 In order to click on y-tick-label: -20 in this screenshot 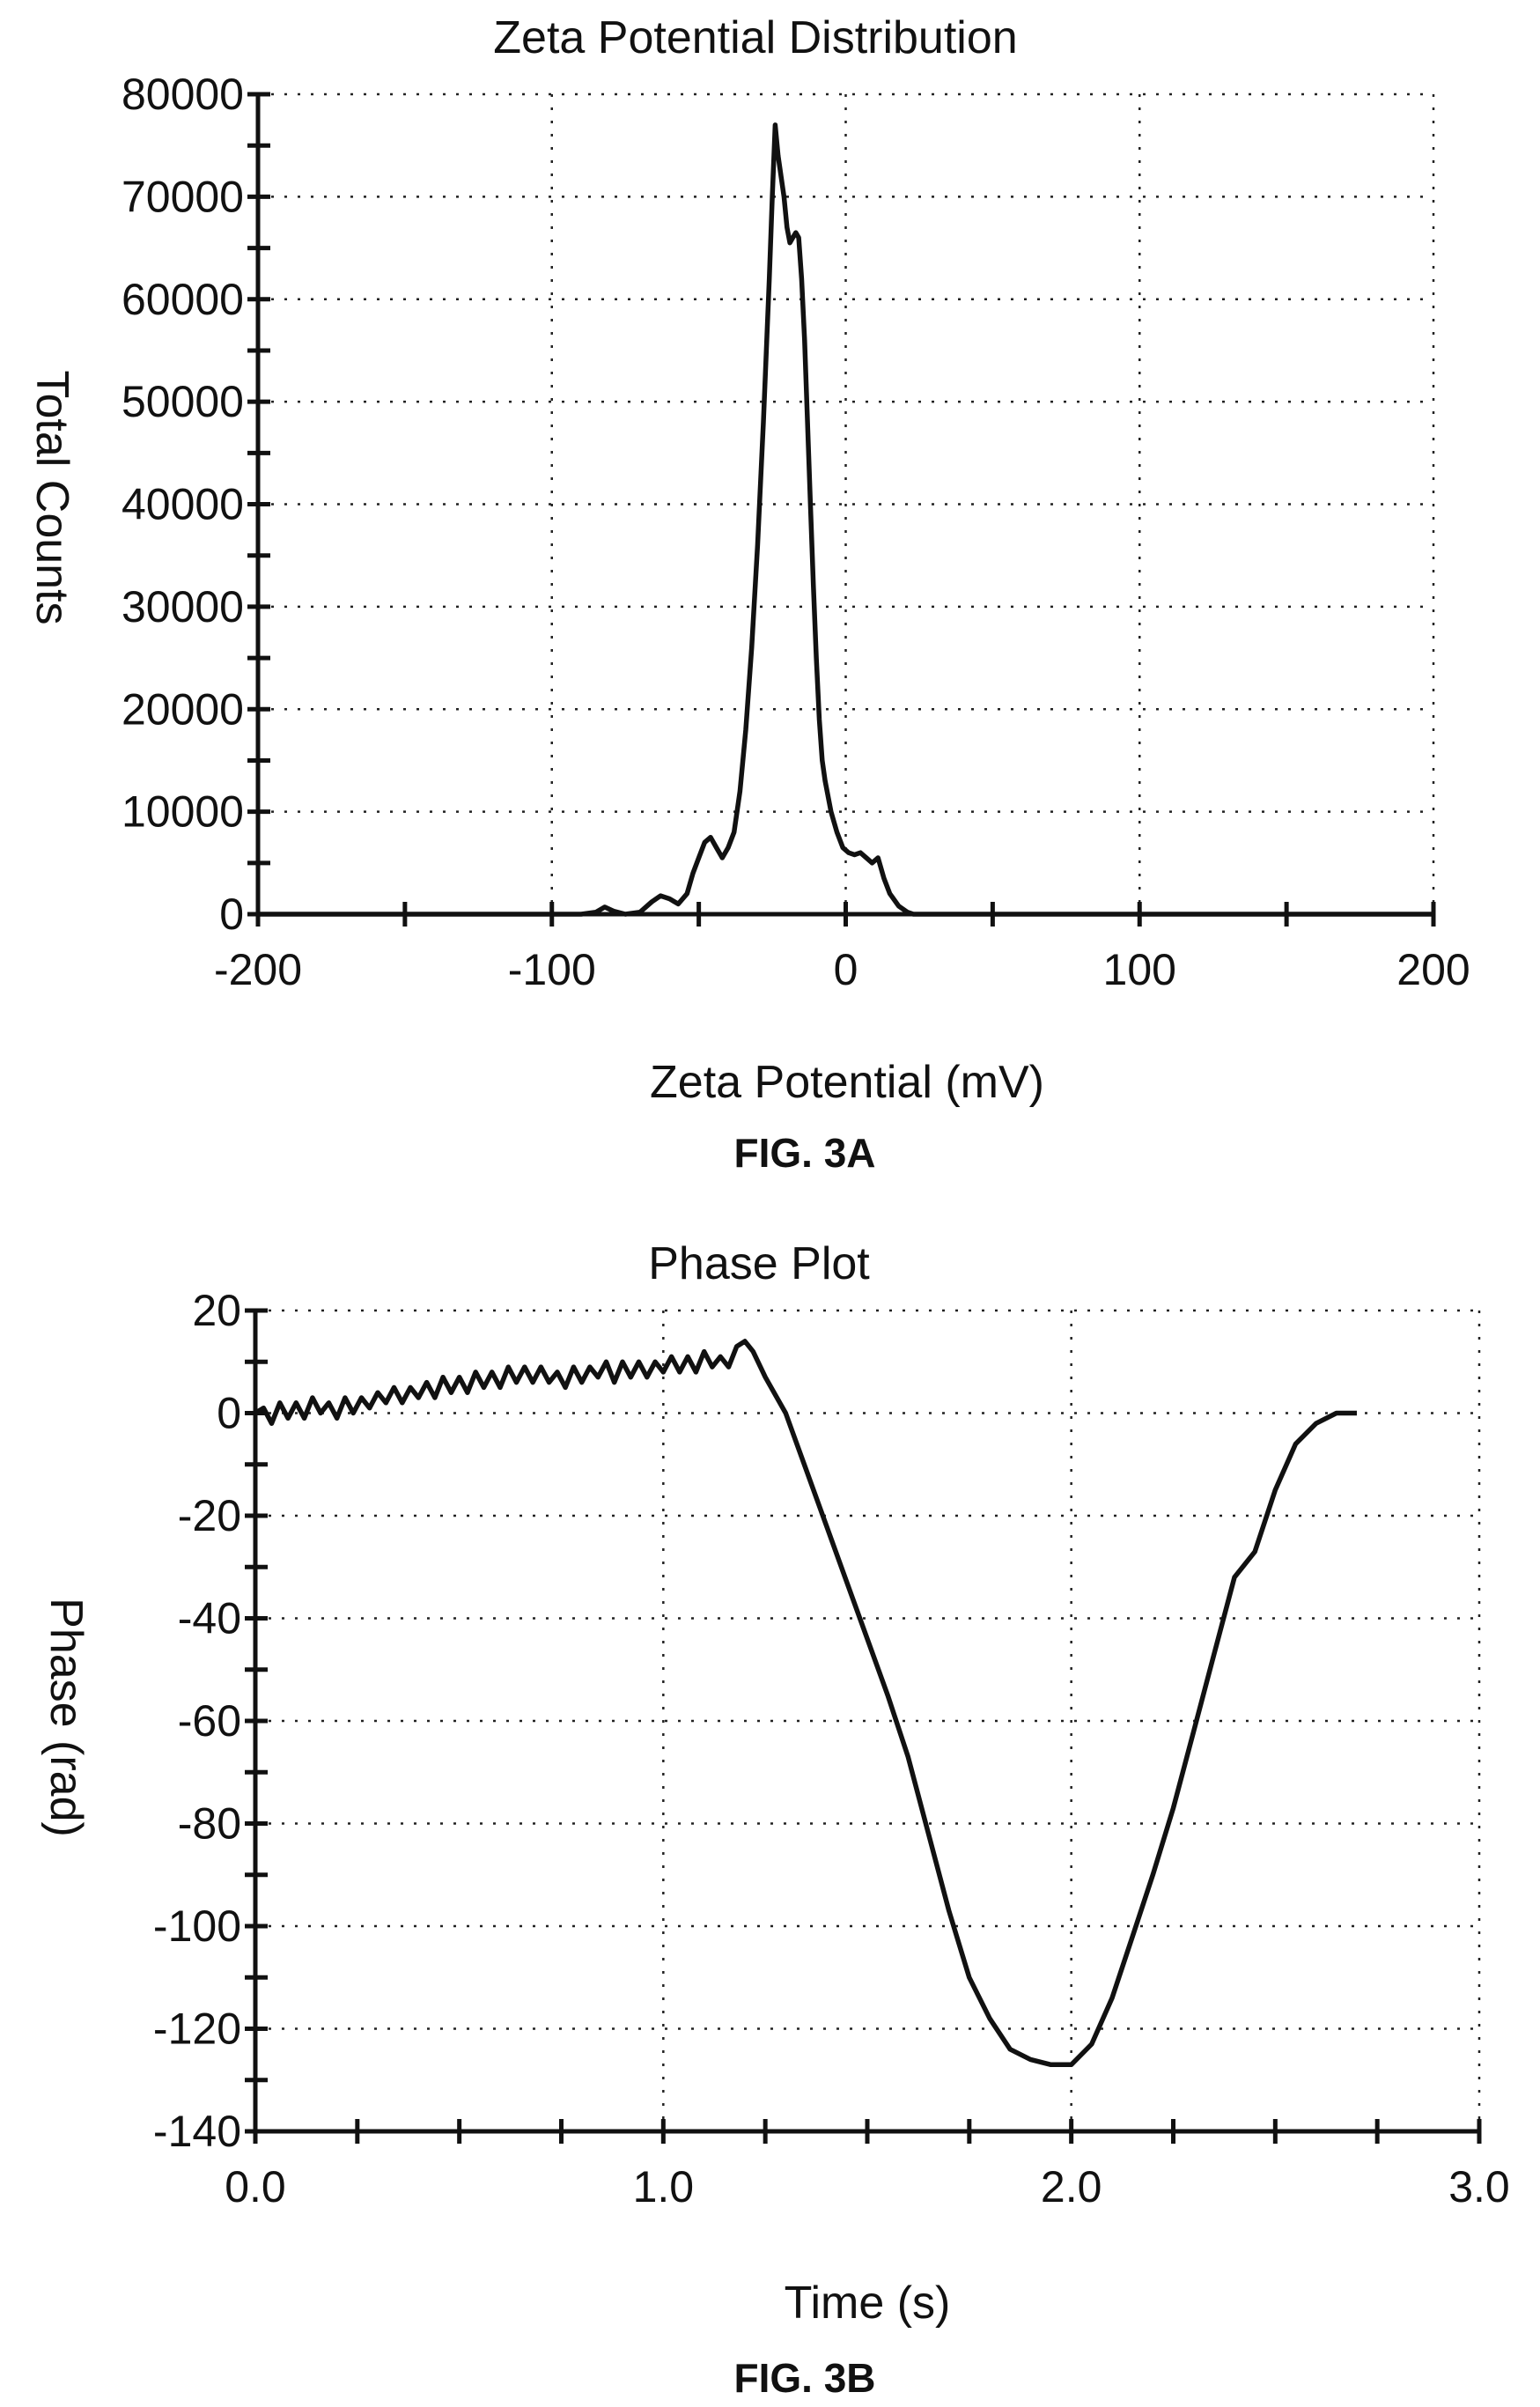, I will do `click(209, 1515)`.